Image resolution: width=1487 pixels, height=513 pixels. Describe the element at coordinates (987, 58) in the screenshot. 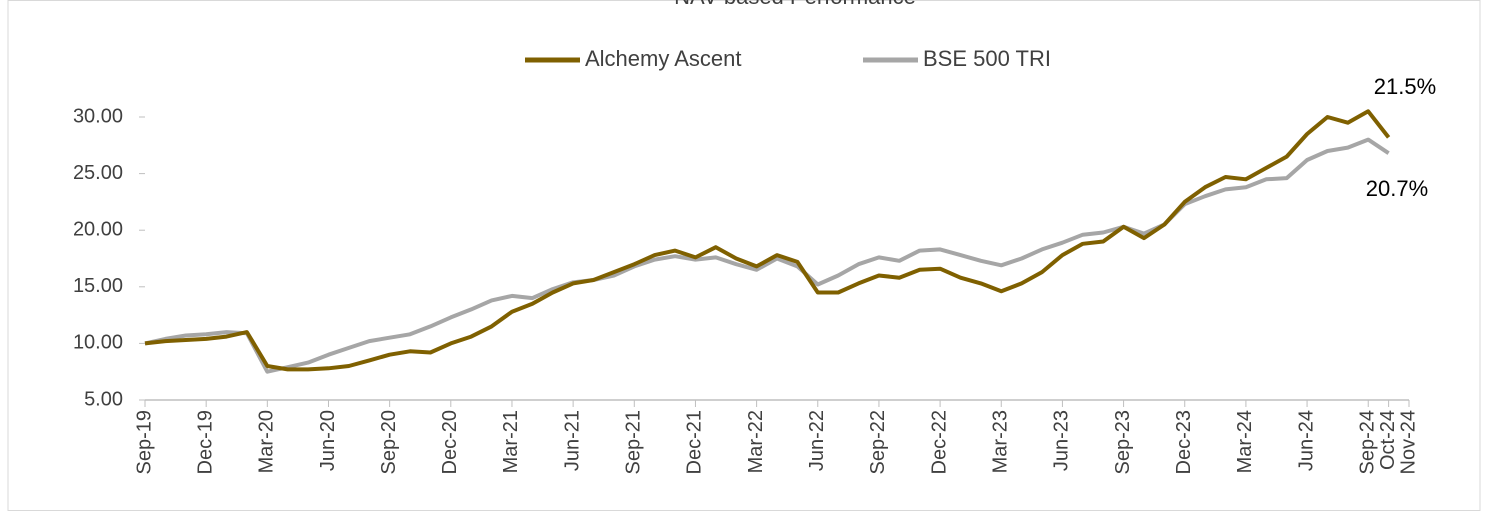

I see `legend-label: BSE 500 TRI` at that location.